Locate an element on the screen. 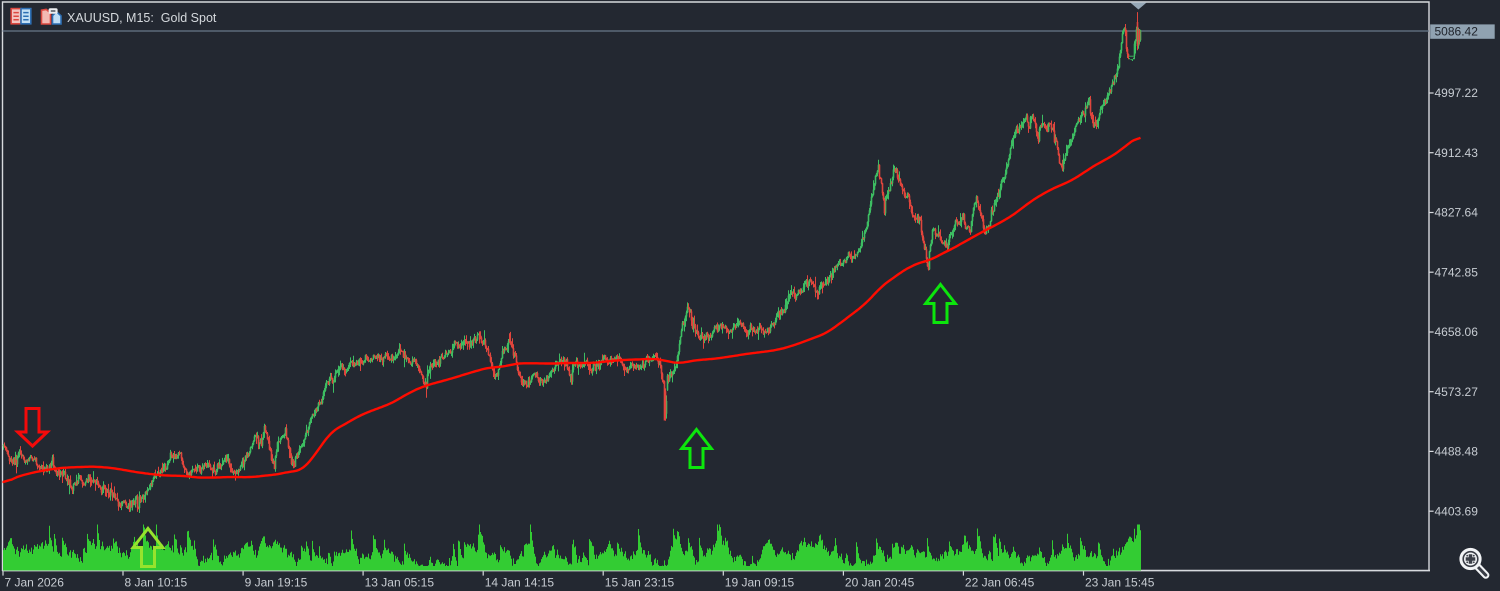 This screenshot has width=1500, height=591. svg-text: XAUUSD, M15: Gold Spot is located at coordinates (142, 18).